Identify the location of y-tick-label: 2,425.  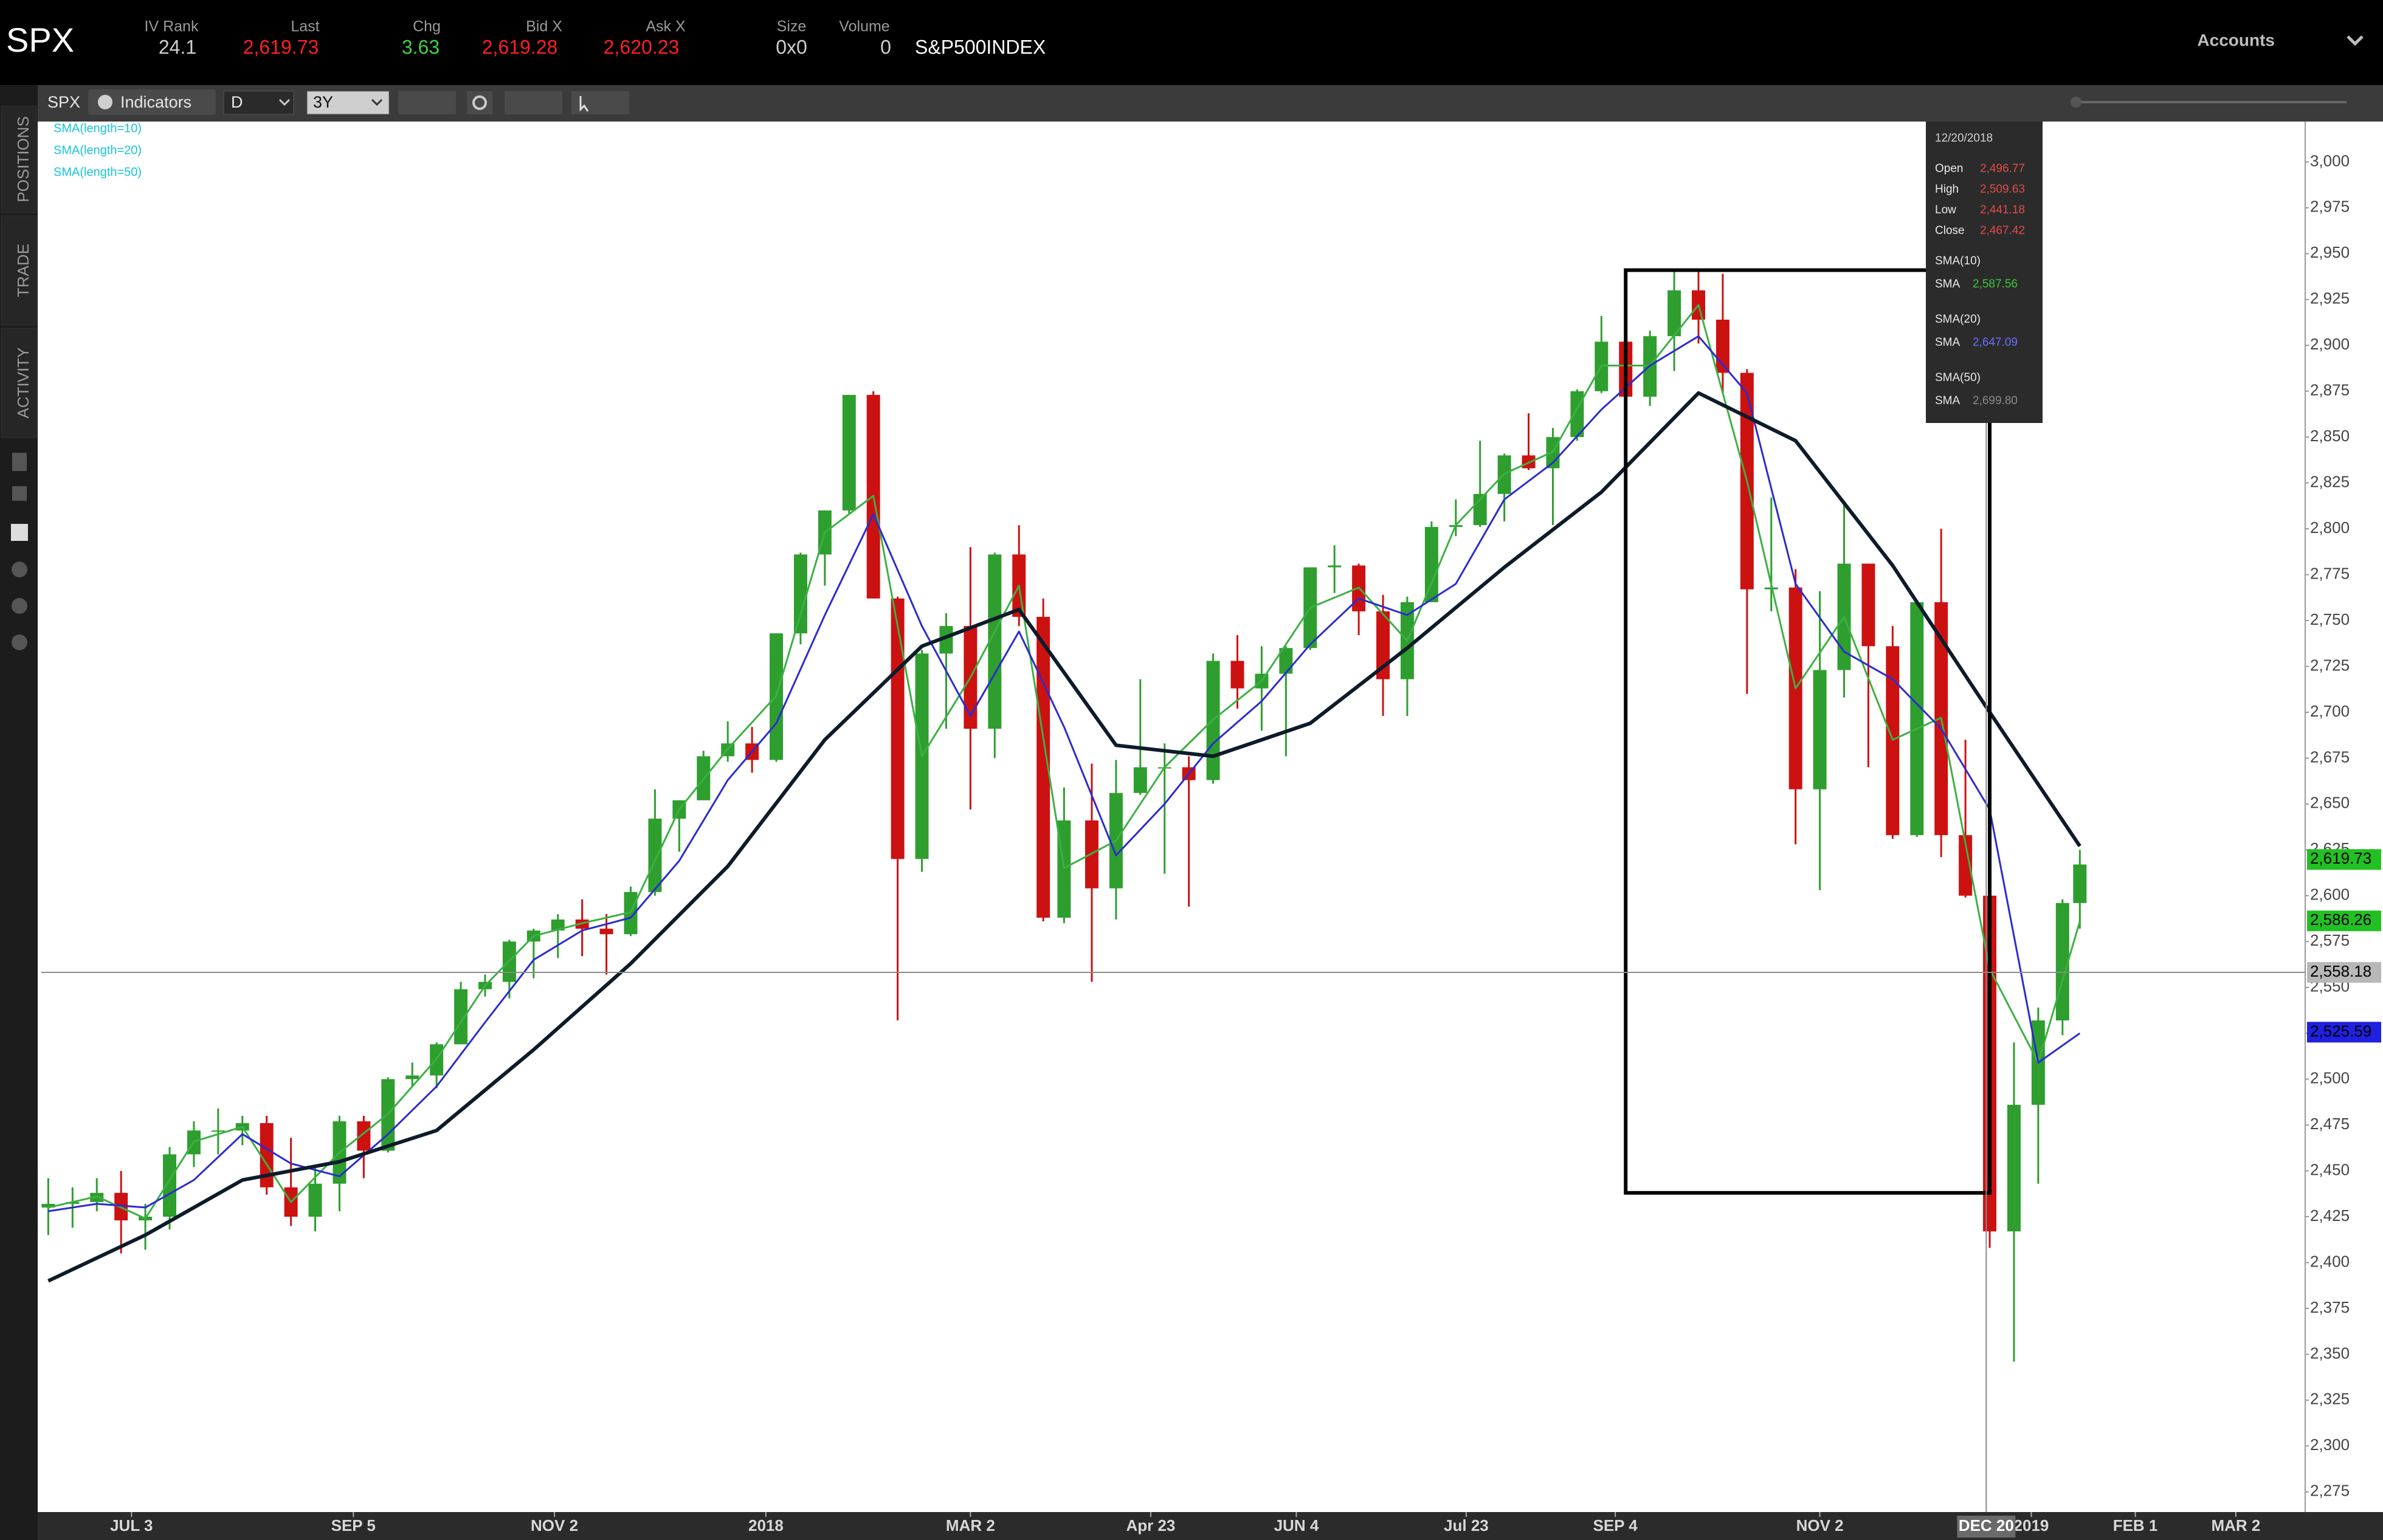
(2330, 1215).